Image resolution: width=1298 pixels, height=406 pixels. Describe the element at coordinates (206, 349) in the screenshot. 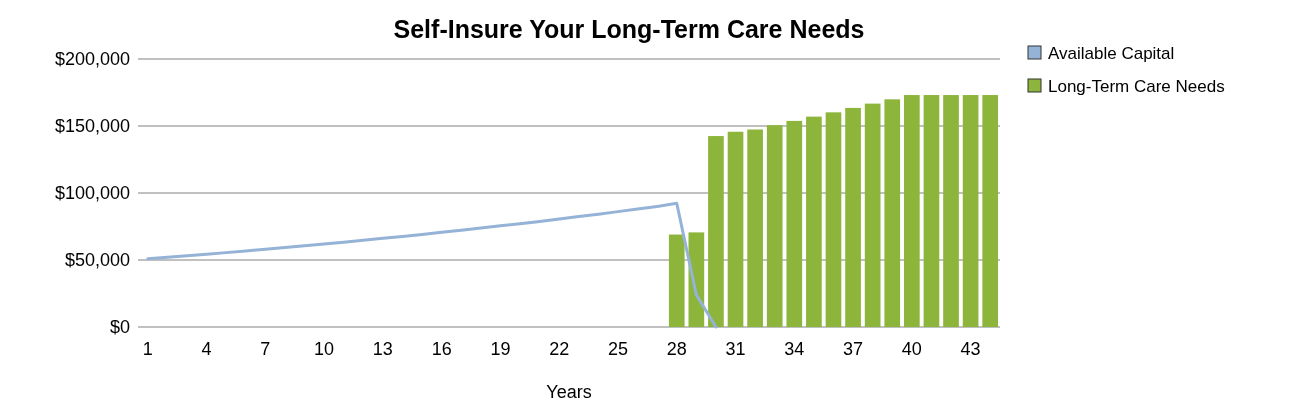

I see `x-tick-label: 4` at that location.